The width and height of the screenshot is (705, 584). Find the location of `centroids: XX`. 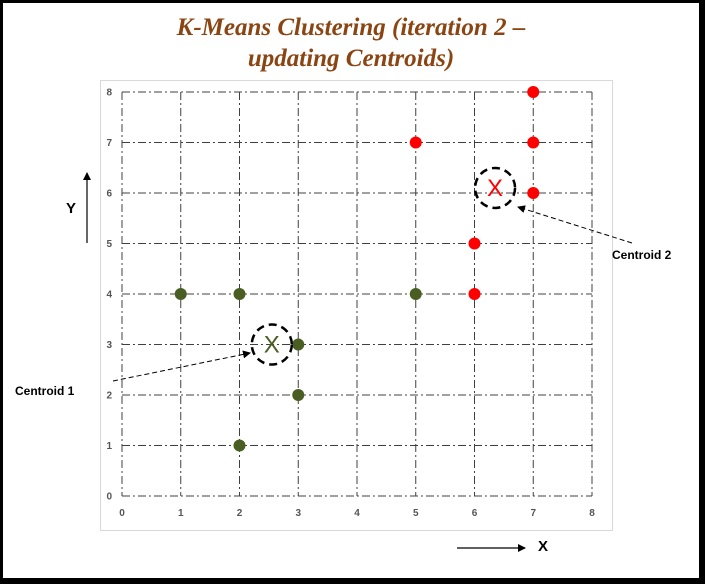

centroids: XX is located at coordinates (383, 266).